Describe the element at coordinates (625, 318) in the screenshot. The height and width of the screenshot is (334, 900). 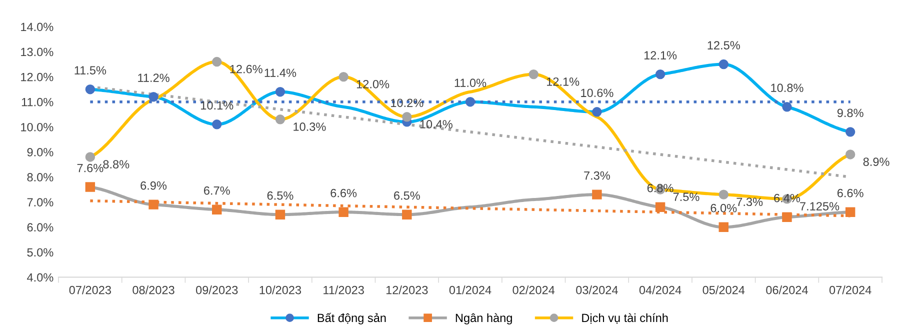
I see `legend-label: Dịch vụ tài chính` at that location.